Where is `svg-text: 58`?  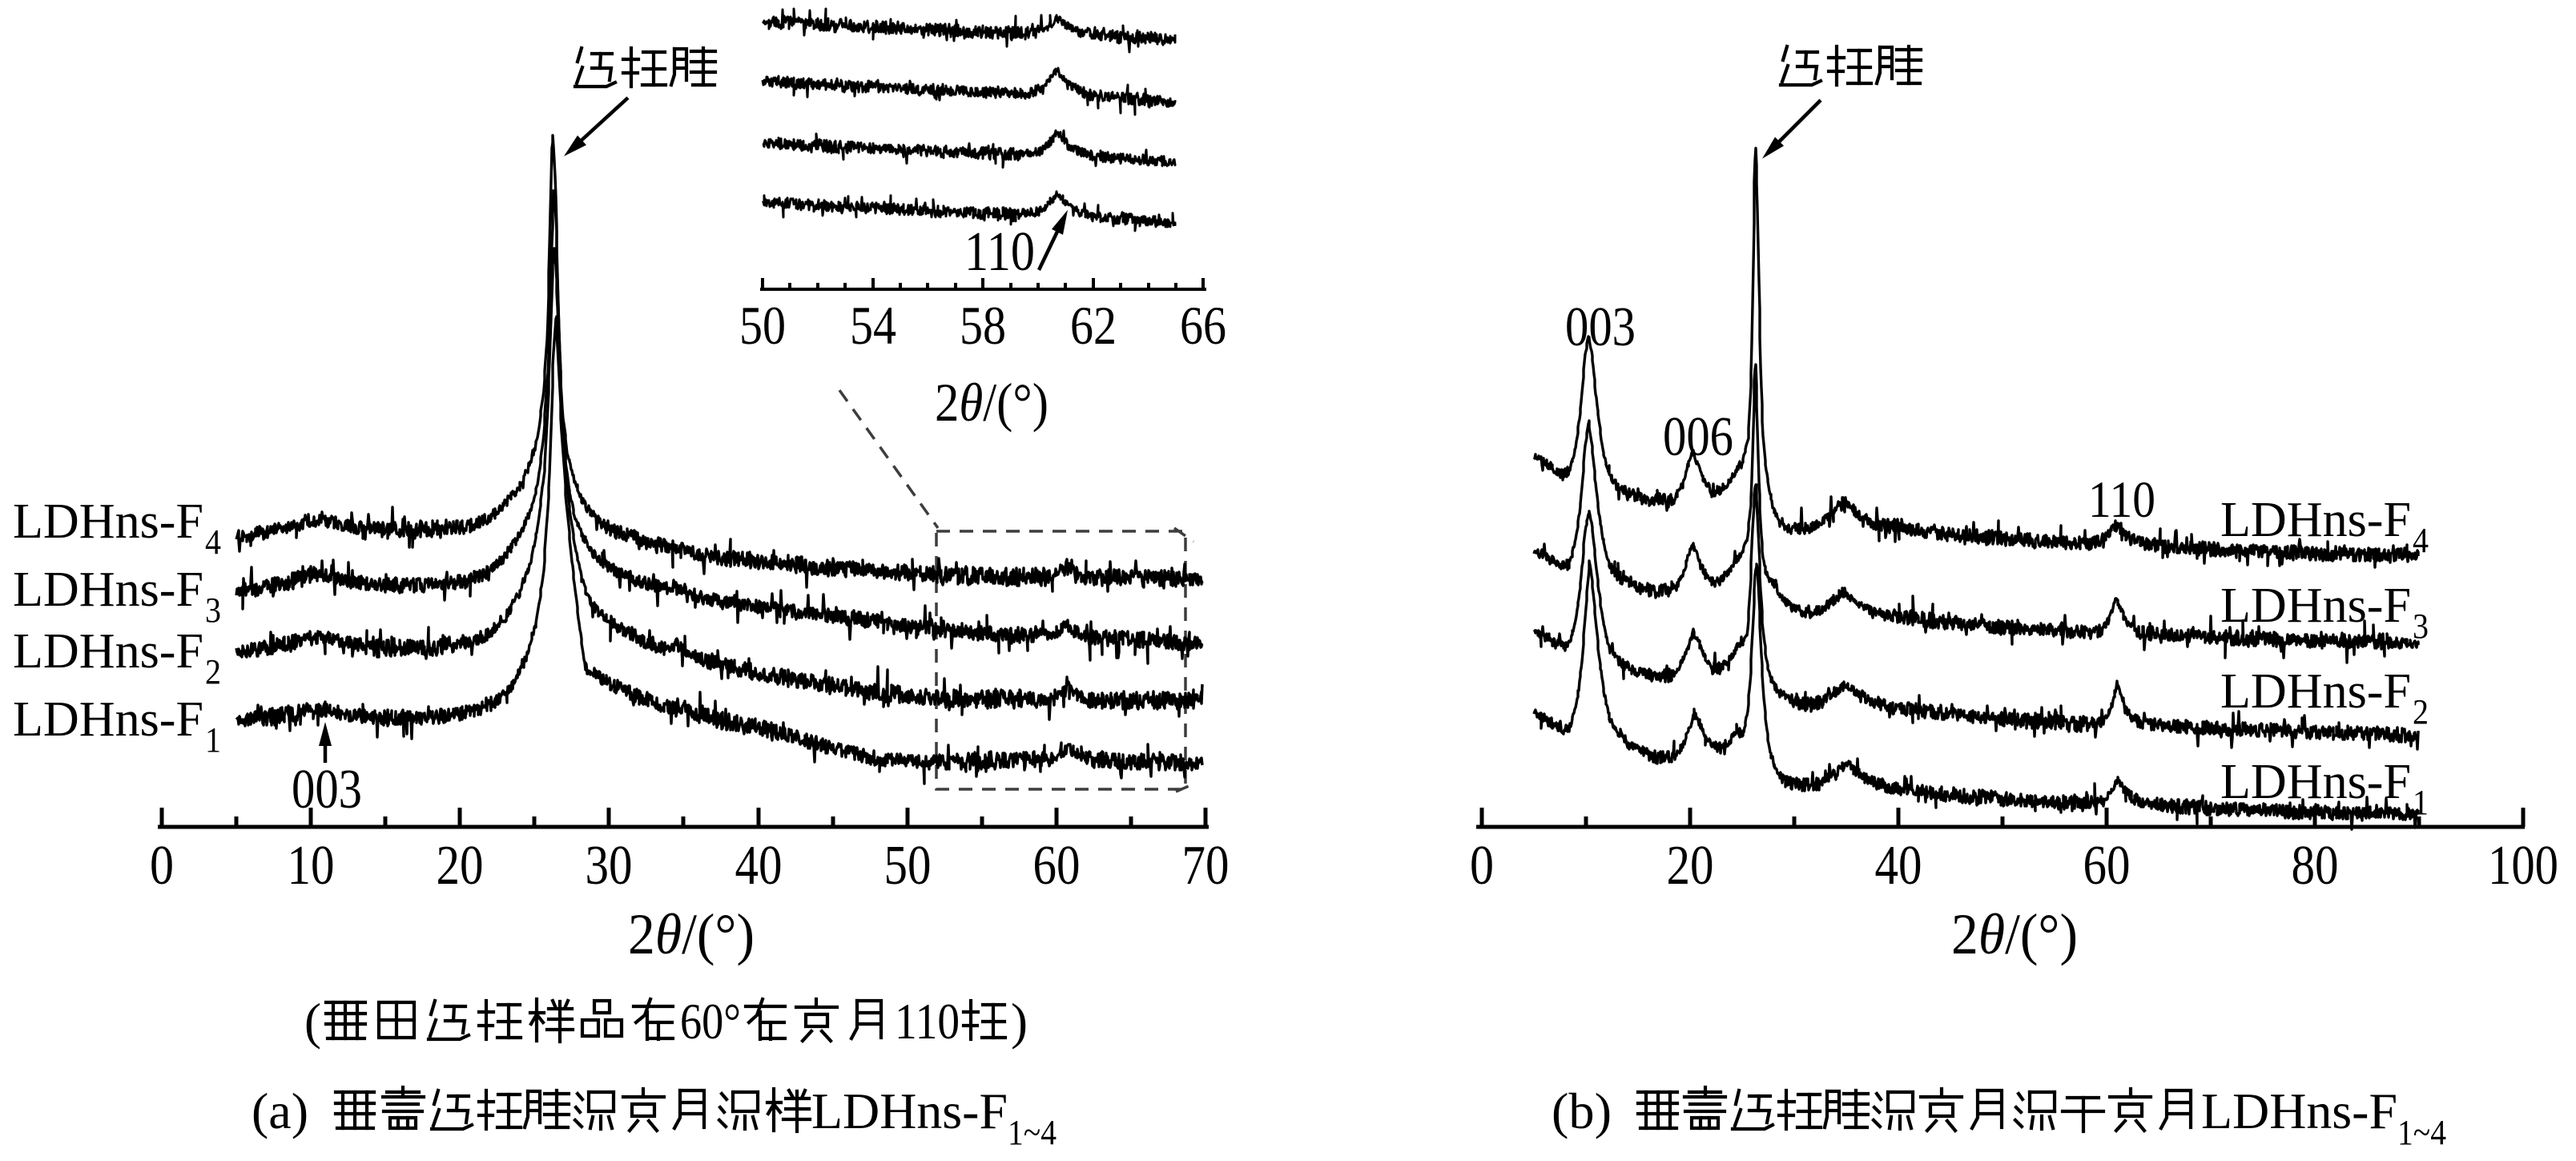
svg-text: 58 is located at coordinates (983, 325).